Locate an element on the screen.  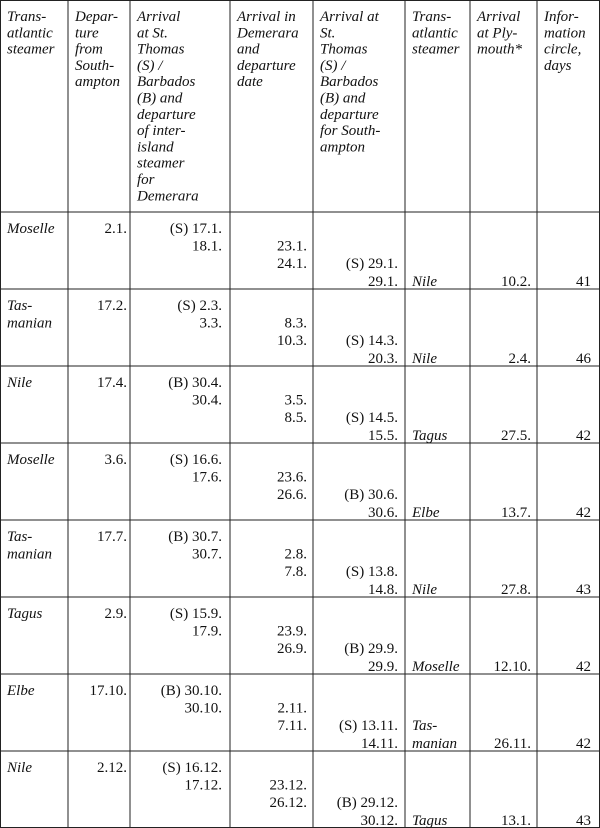
cell-text: 24.1. is located at coordinates (292, 264).